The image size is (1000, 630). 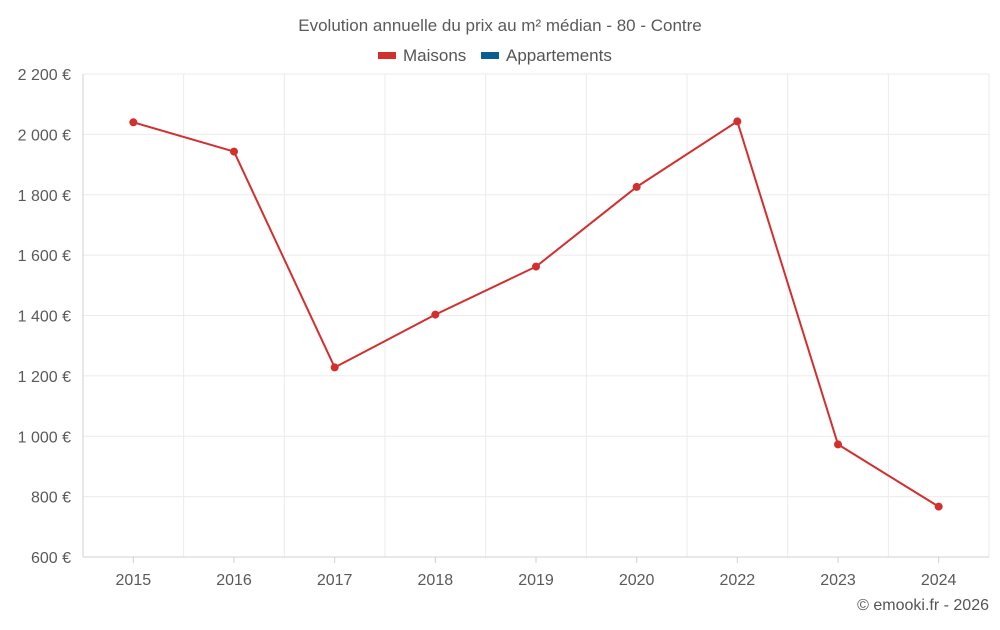 I want to click on x-tick-label: 2015, so click(x=134, y=580).